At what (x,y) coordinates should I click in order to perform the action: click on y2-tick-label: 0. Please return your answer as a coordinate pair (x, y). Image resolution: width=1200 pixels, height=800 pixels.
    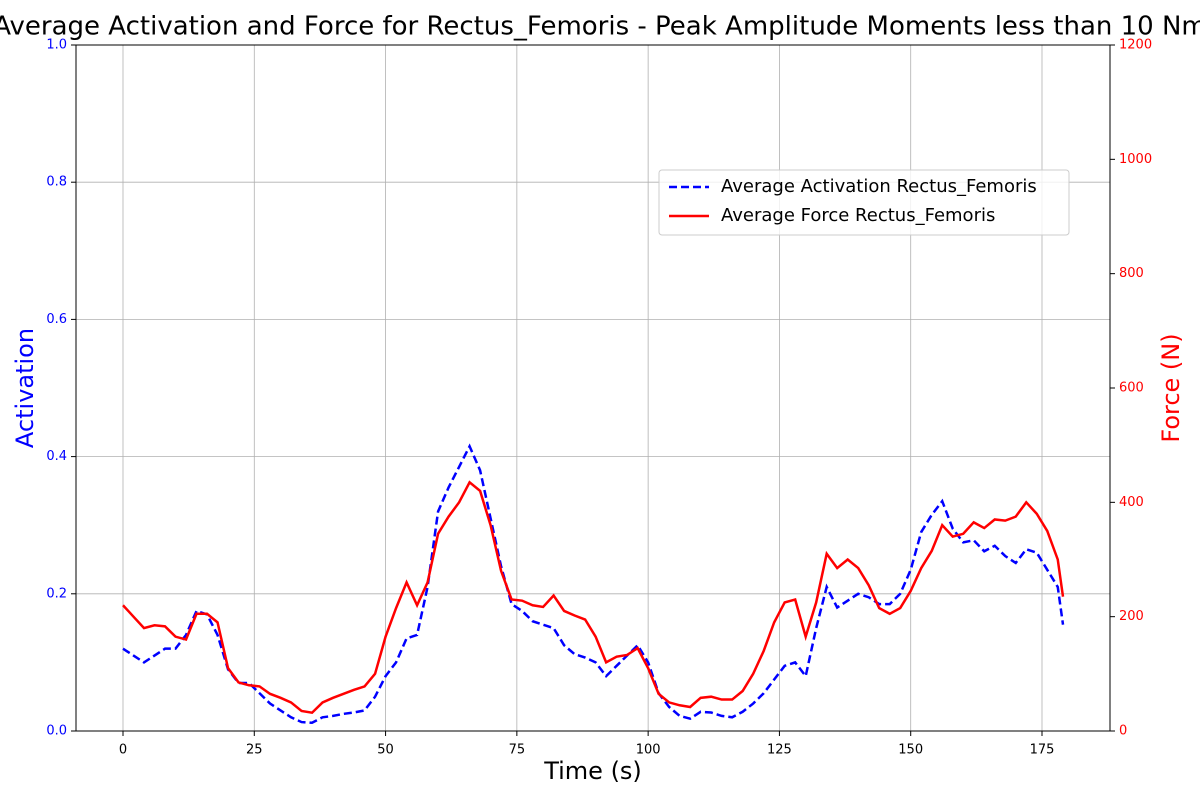
    Looking at the image, I should click on (1123, 731).